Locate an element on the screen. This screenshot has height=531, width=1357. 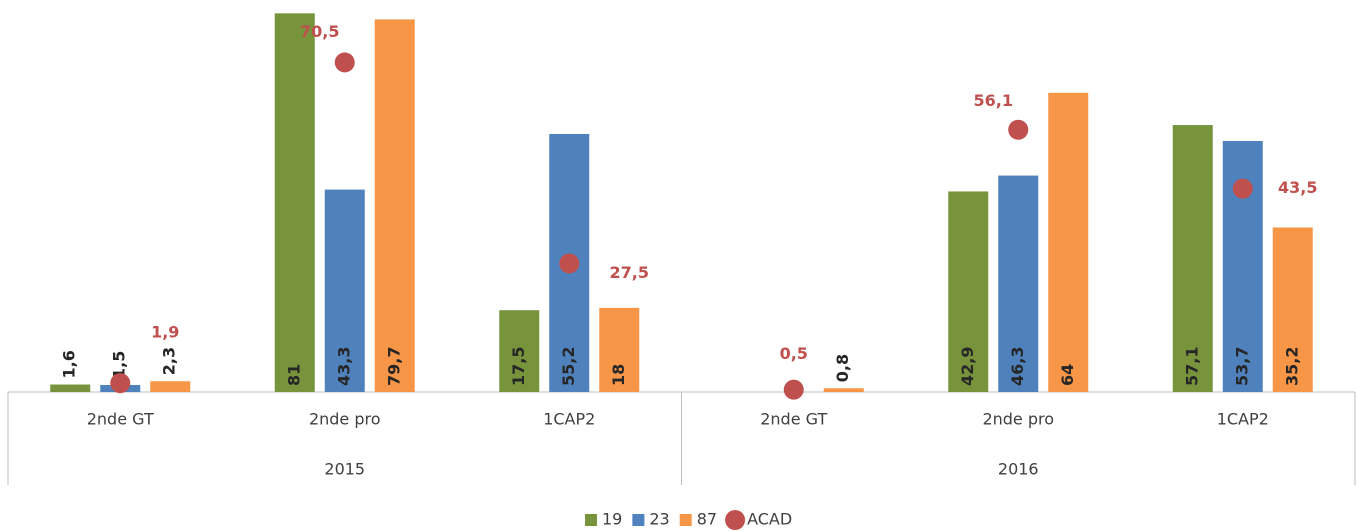
group-label: 2015 is located at coordinates (344, 469).